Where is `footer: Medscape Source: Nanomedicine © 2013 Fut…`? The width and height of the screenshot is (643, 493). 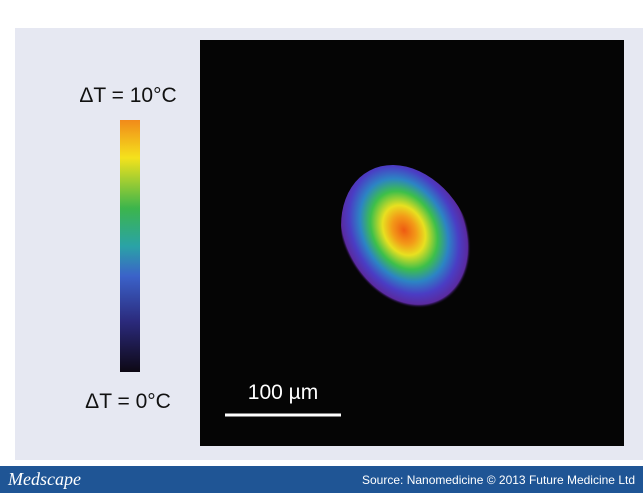 footer: Medscape Source: Nanomedicine © 2013 Fut… is located at coordinates (321, 479).